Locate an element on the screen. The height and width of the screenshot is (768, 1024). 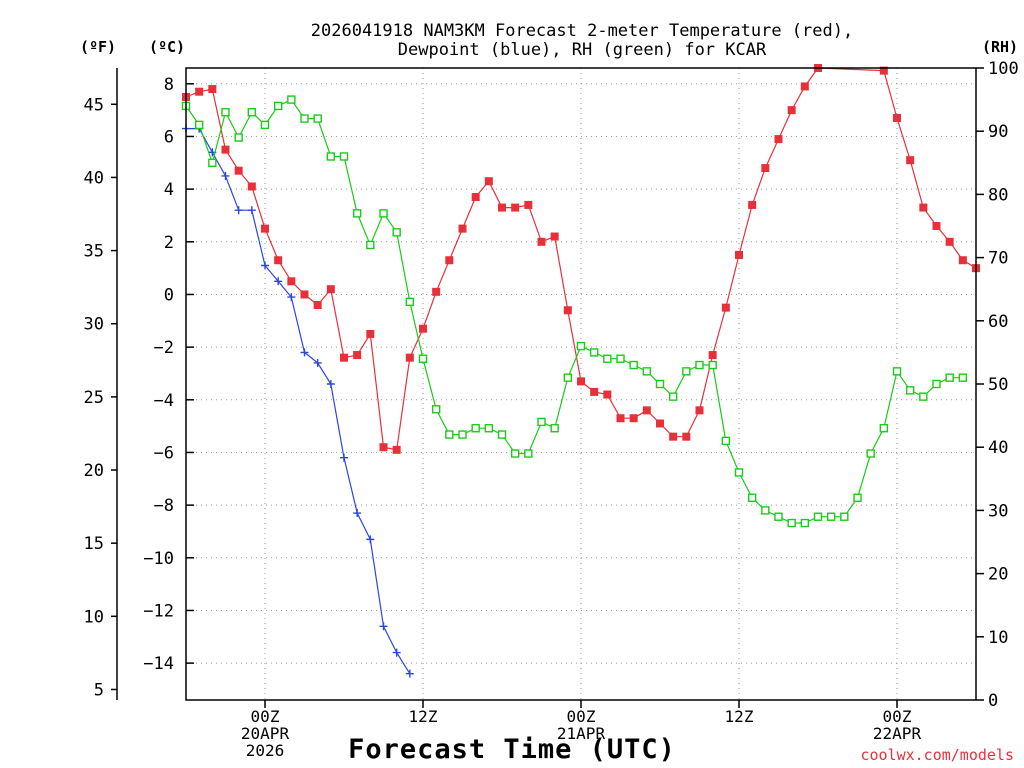
time-tick-label: 00Z is located at coordinates (581, 716).